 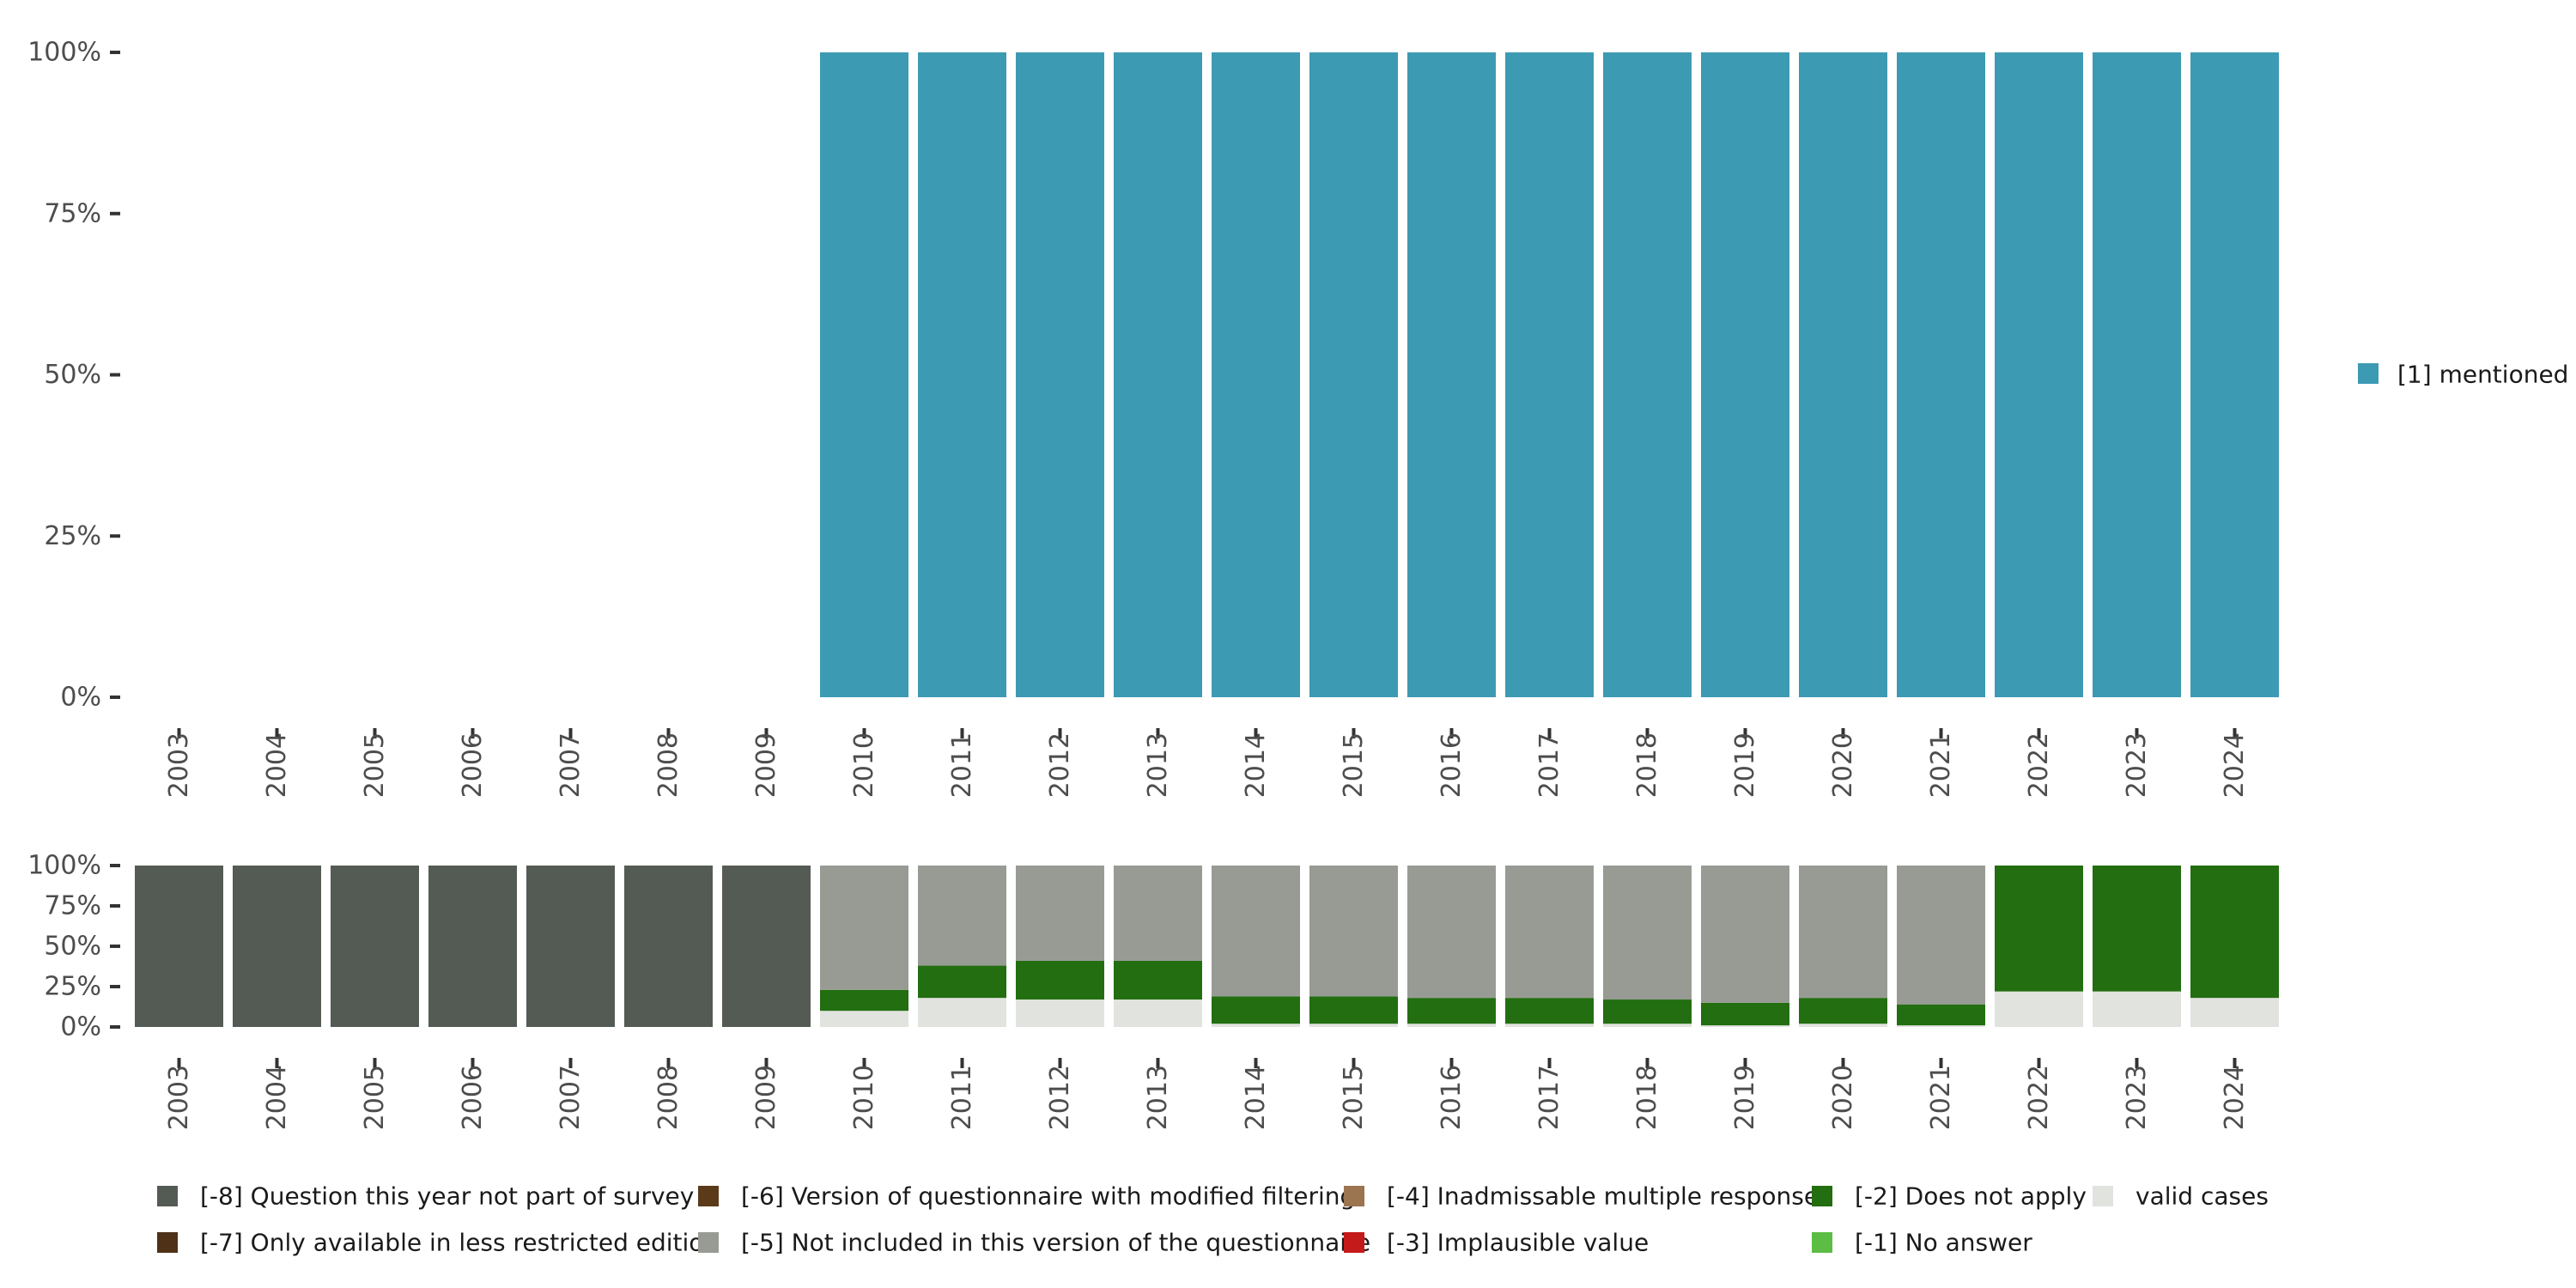 What do you see at coordinates (1353, 1025) in the screenshot?
I see `bottom-bar-2015-s0` at bounding box center [1353, 1025].